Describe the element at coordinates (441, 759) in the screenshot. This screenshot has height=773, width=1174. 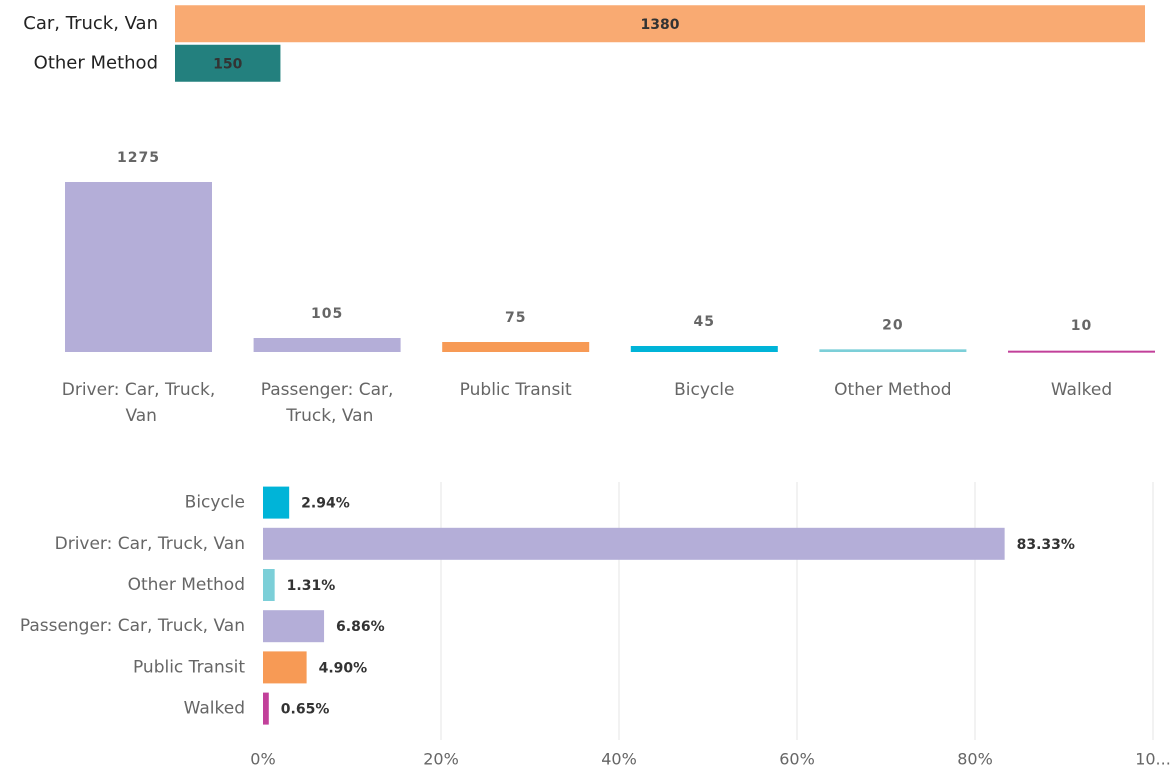
I see `x-tick-label: 20%` at that location.